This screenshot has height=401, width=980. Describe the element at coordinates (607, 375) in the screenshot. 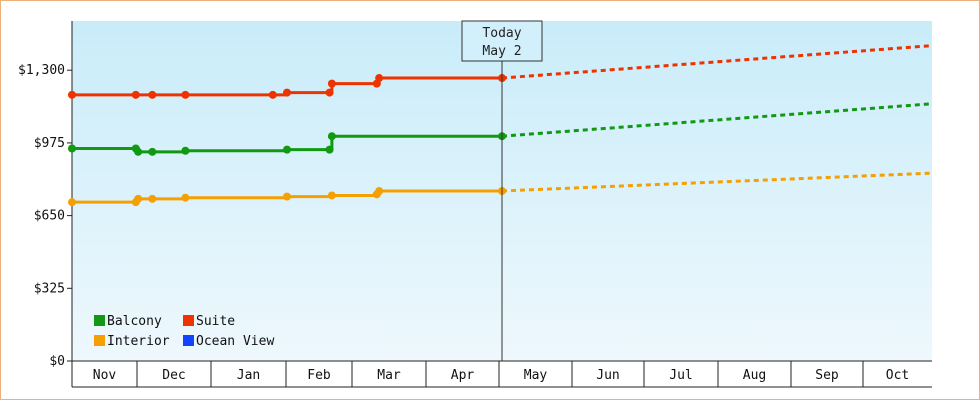

I see `x-tick-label: Jun` at that location.